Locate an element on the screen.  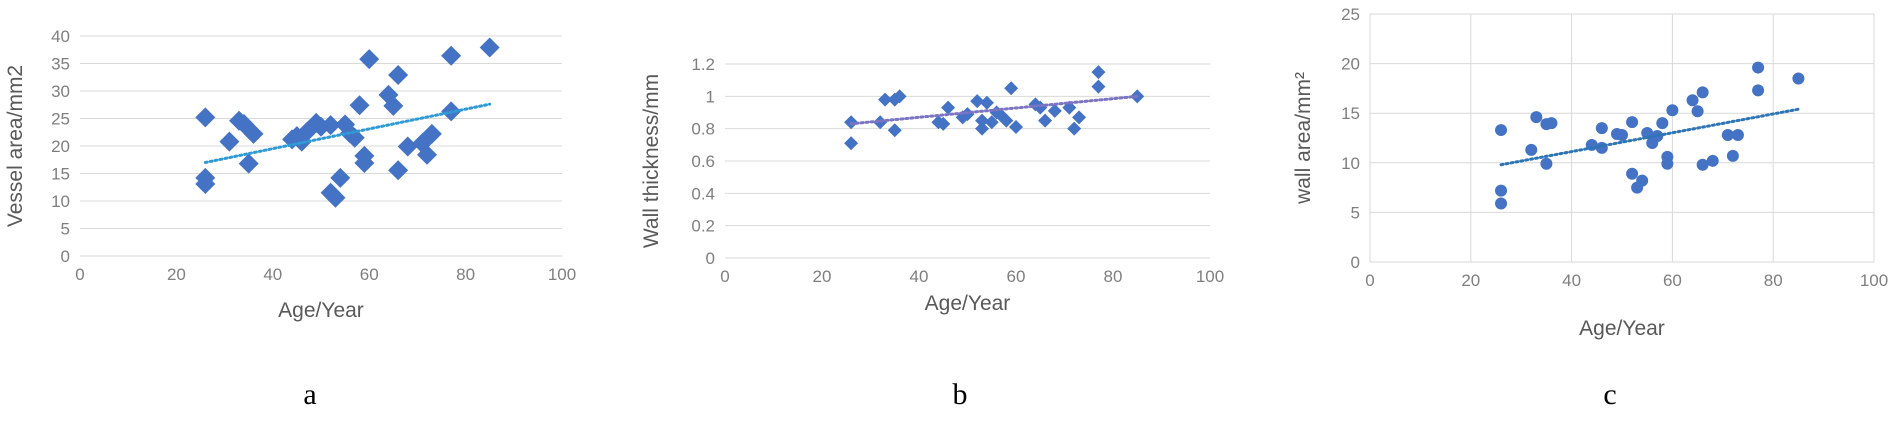
ytick-label-a-3: 15 is located at coordinates (60, 174).